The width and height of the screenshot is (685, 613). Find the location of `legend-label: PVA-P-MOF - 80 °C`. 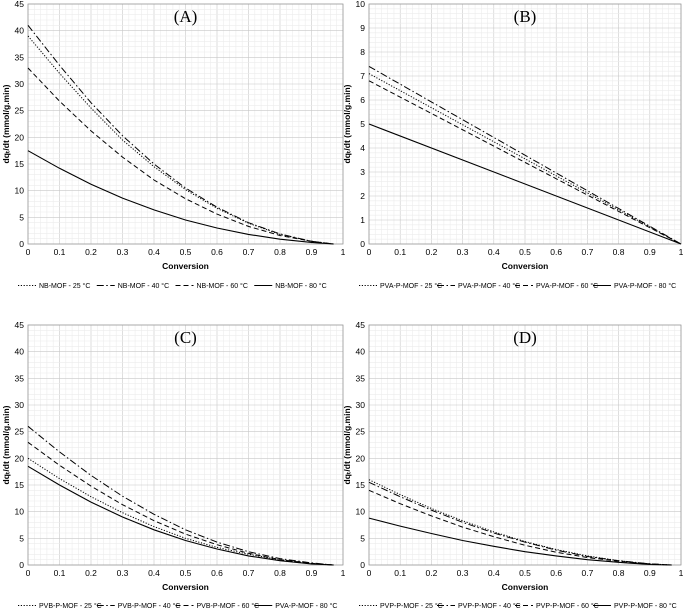

legend-label: PVA-P-MOF - 80 °C is located at coordinates (306, 606).